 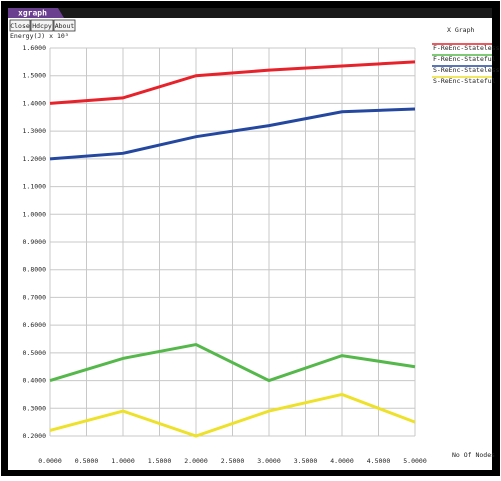 What do you see at coordinates (196, 461) in the screenshot?
I see `x-tick-label: 2.0000` at bounding box center [196, 461].